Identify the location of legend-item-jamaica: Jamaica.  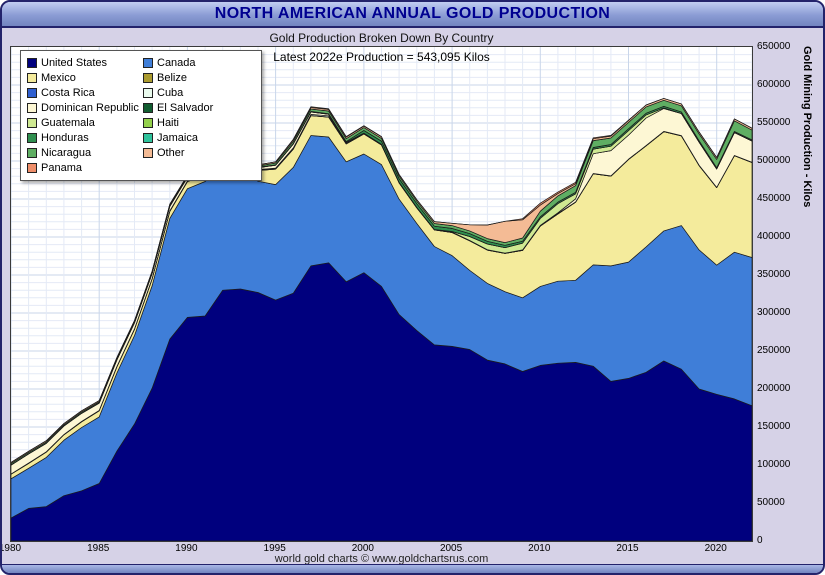
(199, 138).